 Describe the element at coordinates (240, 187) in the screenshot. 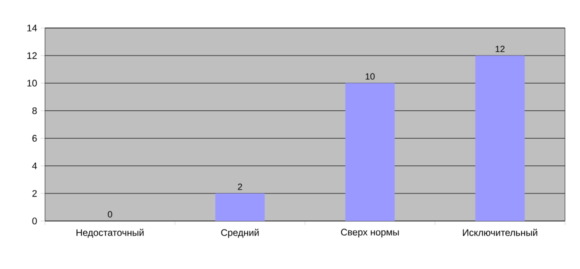

I see `data-label: 2` at that location.